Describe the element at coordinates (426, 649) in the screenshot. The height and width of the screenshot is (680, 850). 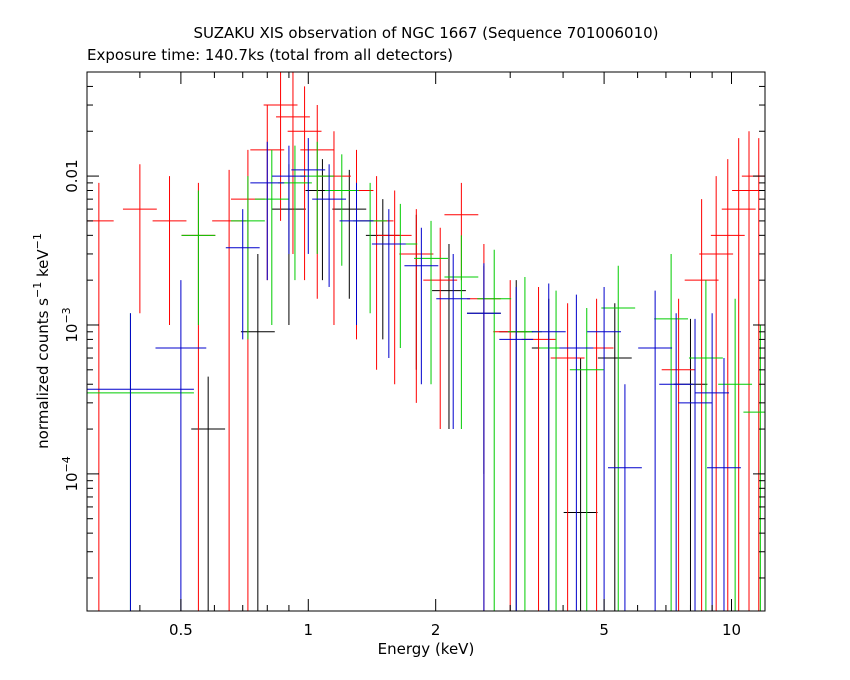
I see `x-axis-label: Energy (keV)` at that location.